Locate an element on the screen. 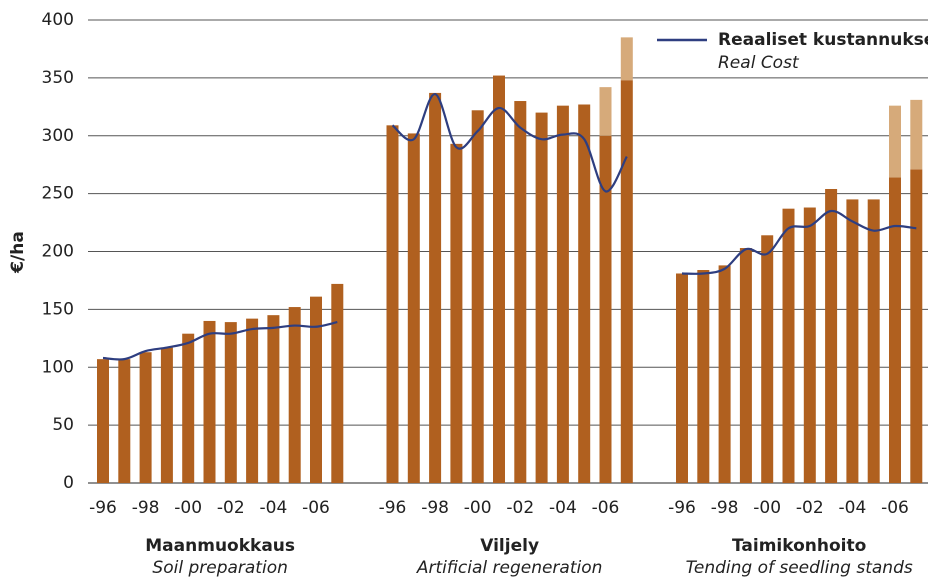 The image size is (928, 578). y-tick-label: 100 is located at coordinates (58, 367).